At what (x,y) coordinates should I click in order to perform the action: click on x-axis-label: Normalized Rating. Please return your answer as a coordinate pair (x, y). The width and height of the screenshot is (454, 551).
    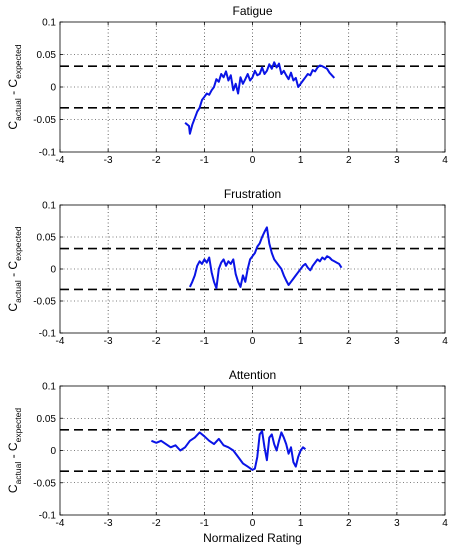
    Looking at the image, I should click on (252, 538).